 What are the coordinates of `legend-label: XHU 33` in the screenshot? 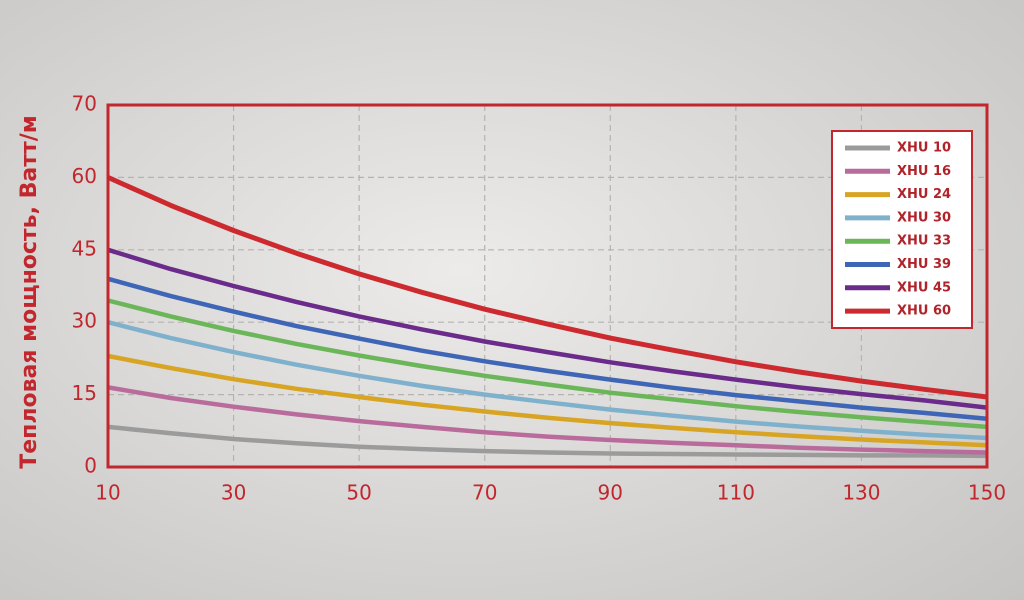 It's located at (924, 241).